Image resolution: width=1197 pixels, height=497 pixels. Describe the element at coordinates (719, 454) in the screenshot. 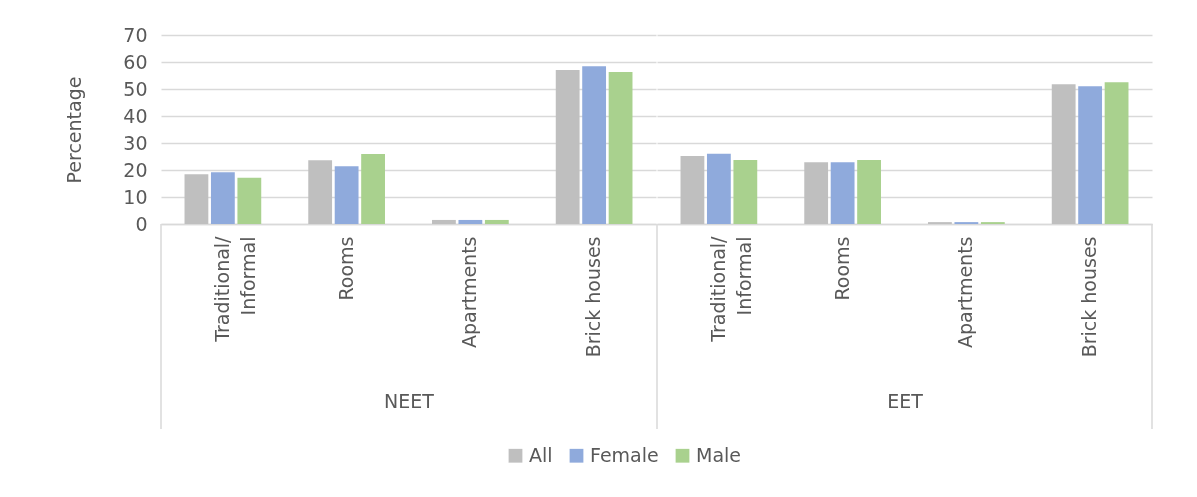

I see `legend-label: Male` at that location.